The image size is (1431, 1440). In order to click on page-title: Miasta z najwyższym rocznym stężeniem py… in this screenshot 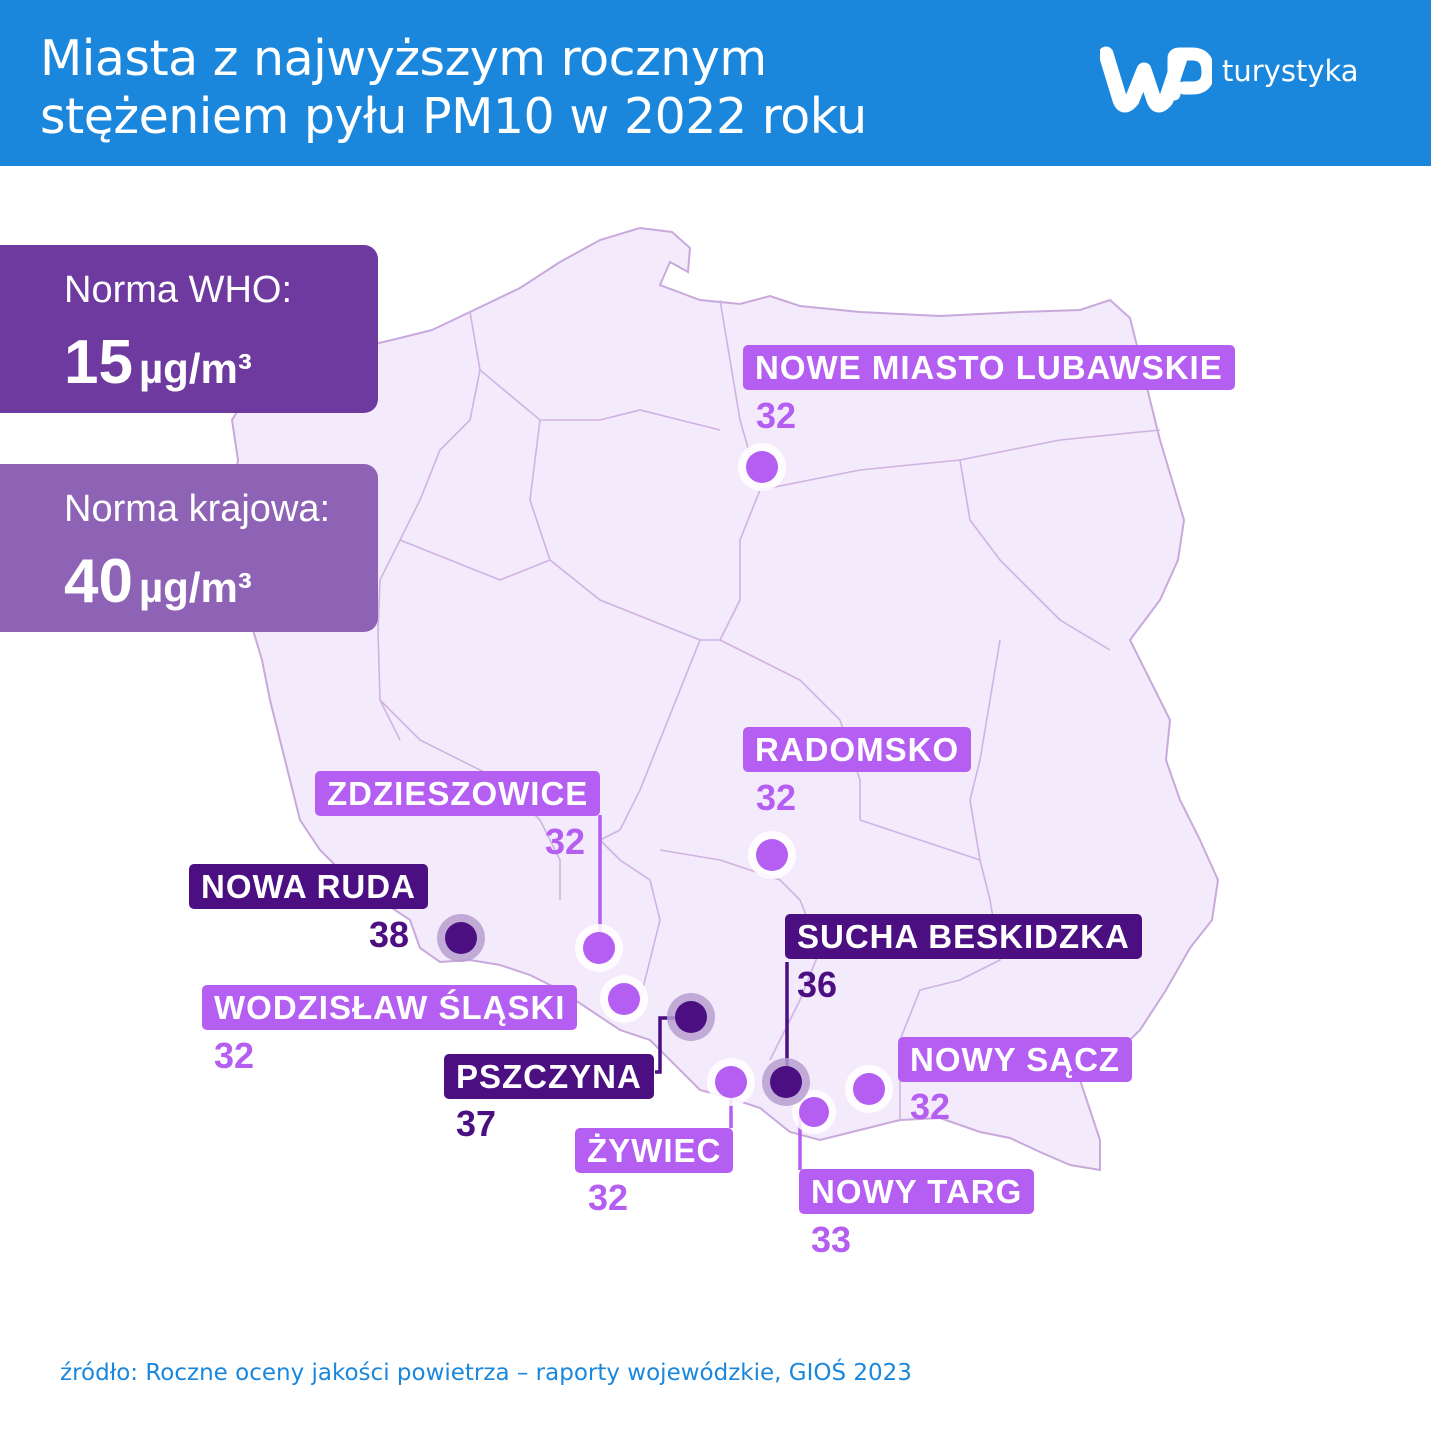, I will do `click(540, 88)`.